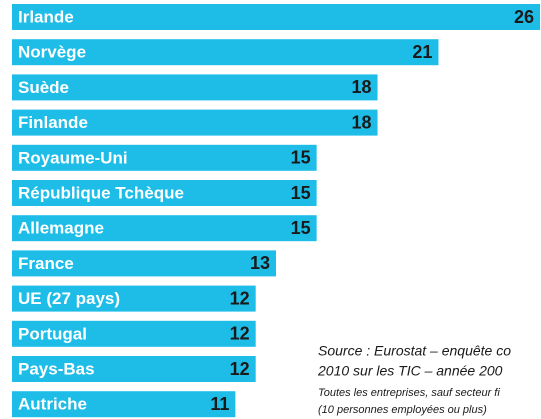 This screenshot has width=541, height=419. What do you see at coordinates (402, 410) in the screenshot?
I see `note-text: (10 personnes employées ou plus)` at bounding box center [402, 410].